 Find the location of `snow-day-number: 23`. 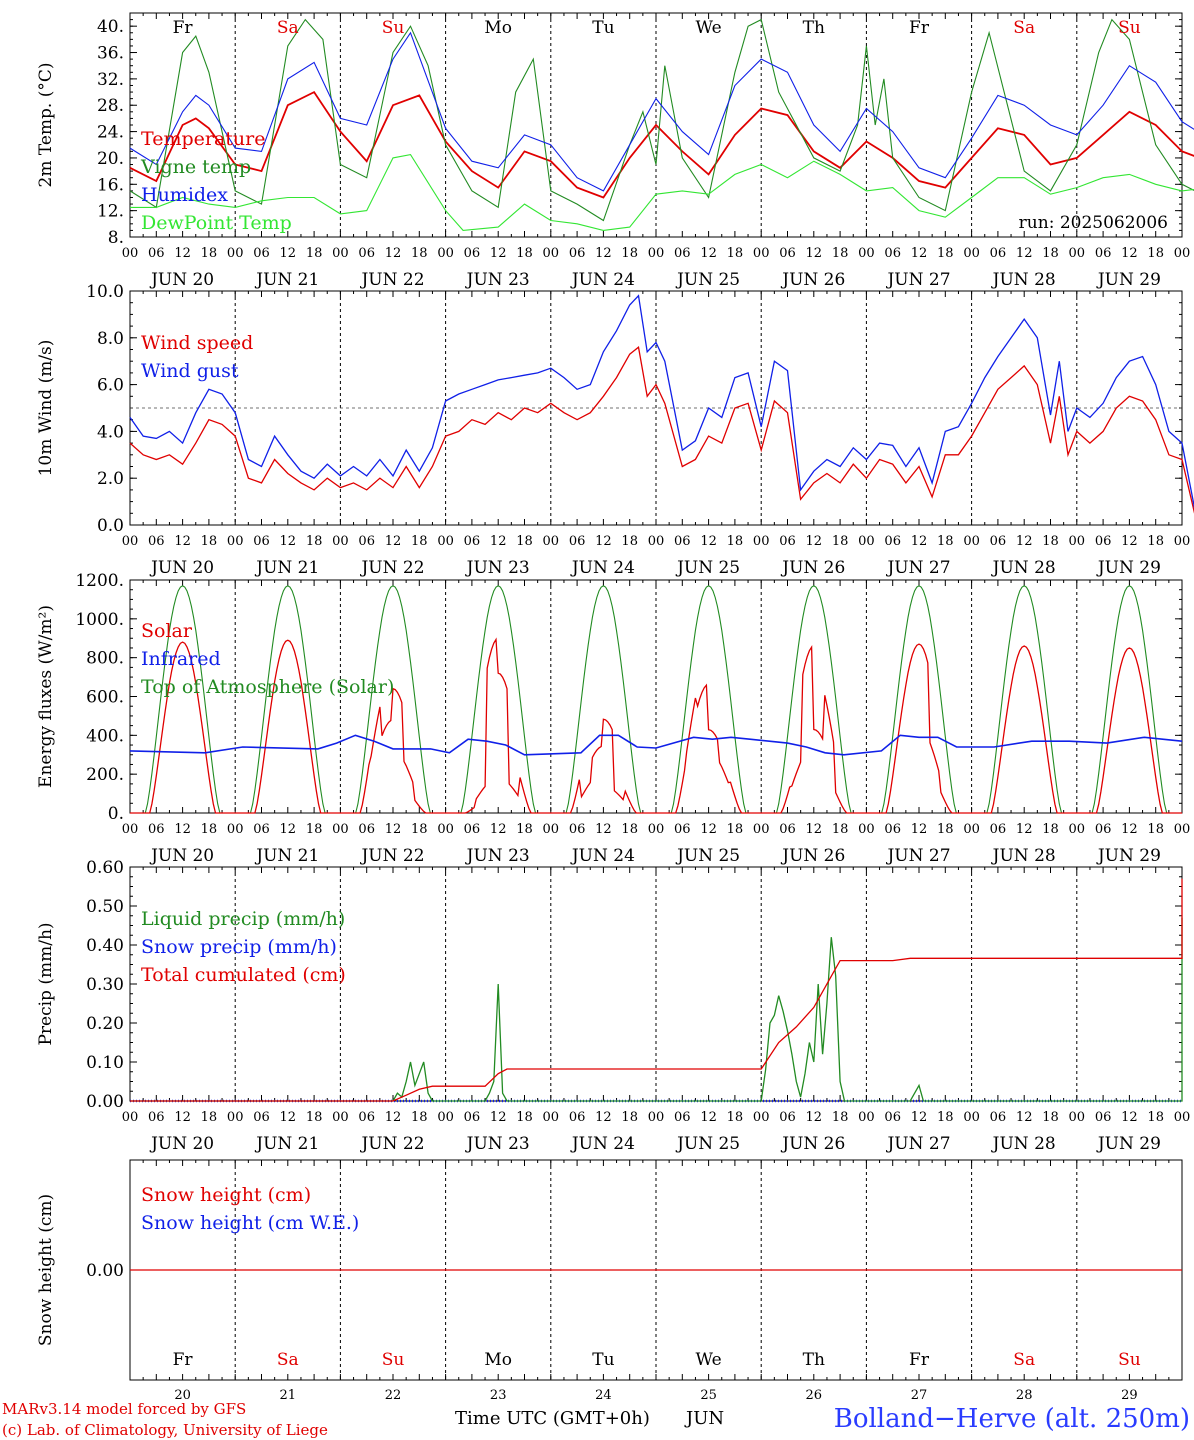

snow-day-number: 23 is located at coordinates (498, 1395).